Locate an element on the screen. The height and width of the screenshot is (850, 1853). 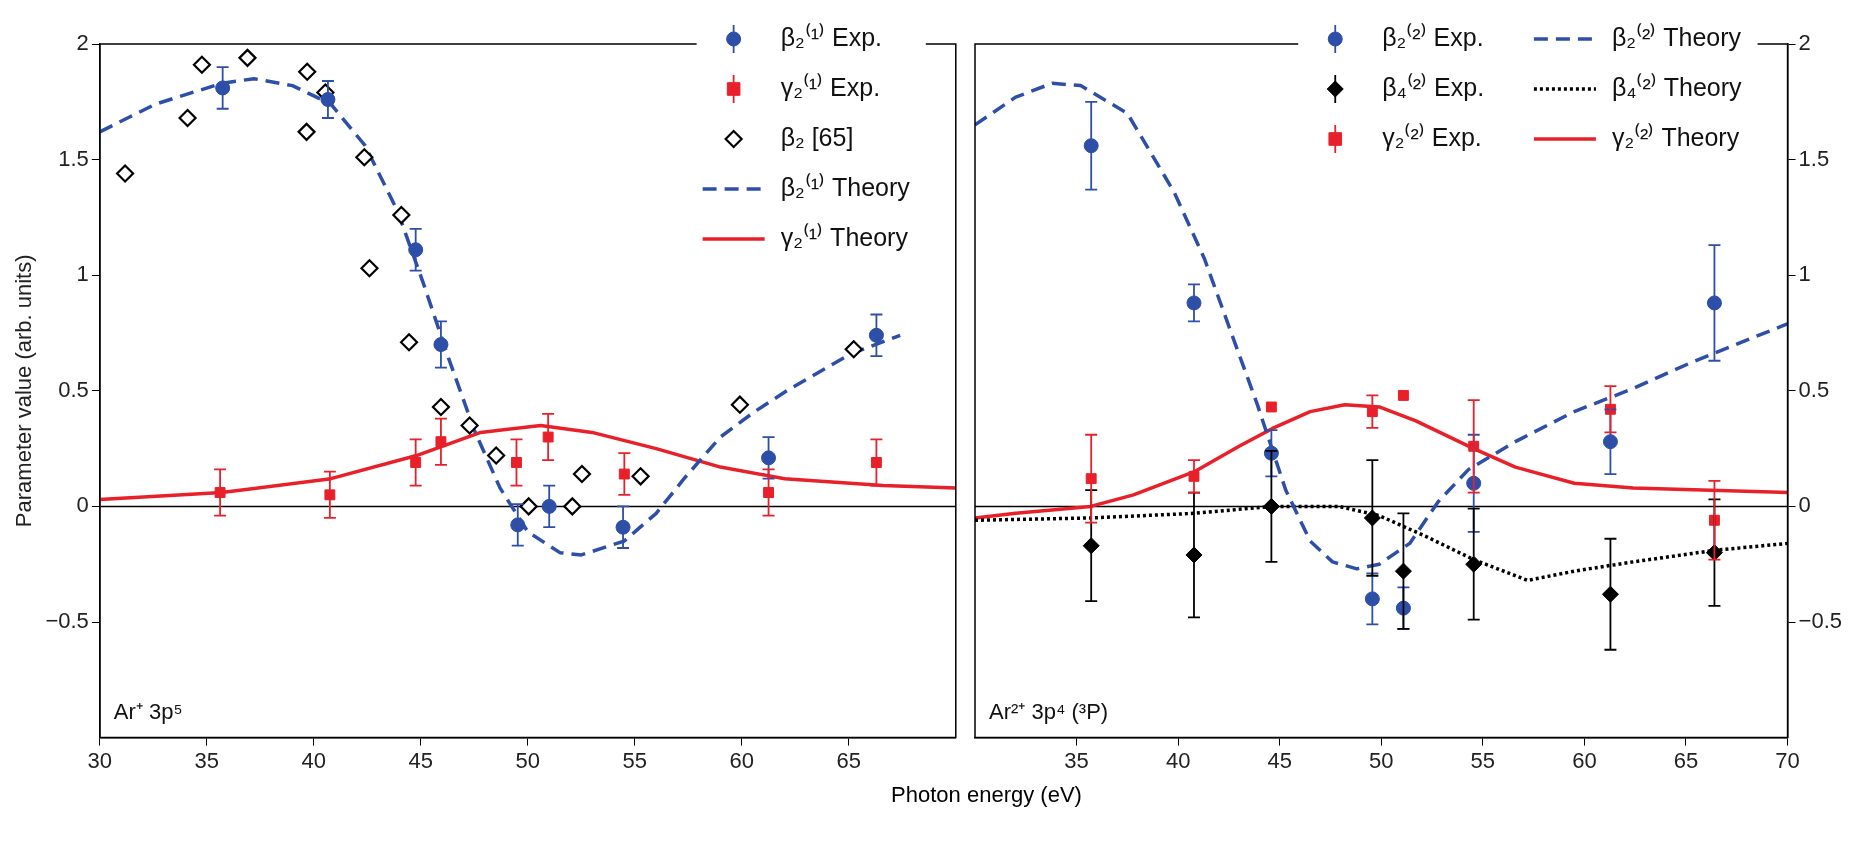
legend-label: γ₂⁽²⁾ Exp. is located at coordinates (1432, 136).